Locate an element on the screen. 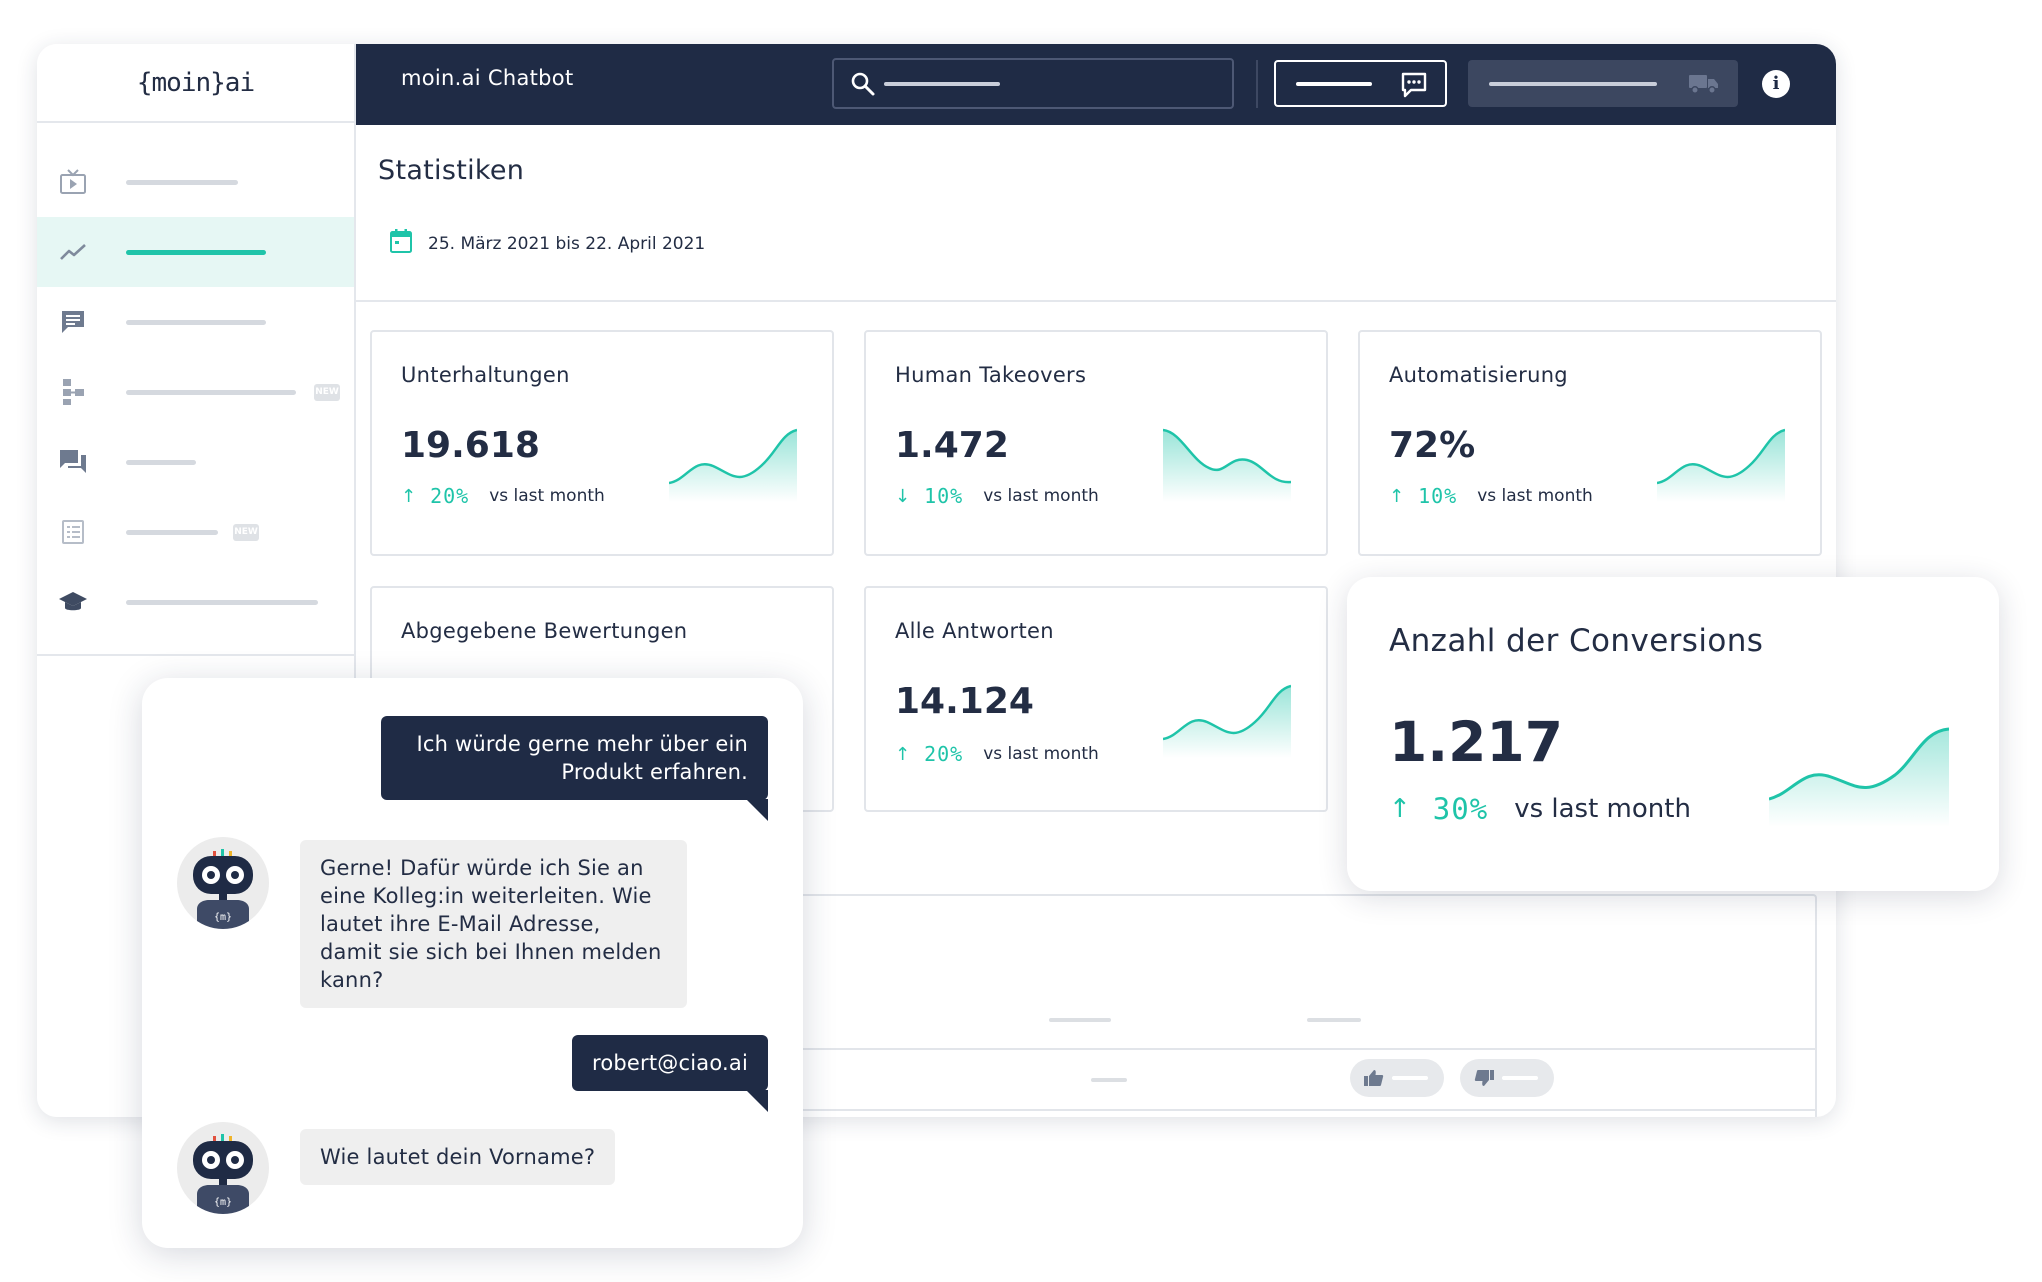 The image size is (2042, 1282). card-trend: ↑ 30% vs last month is located at coordinates (1540, 809).